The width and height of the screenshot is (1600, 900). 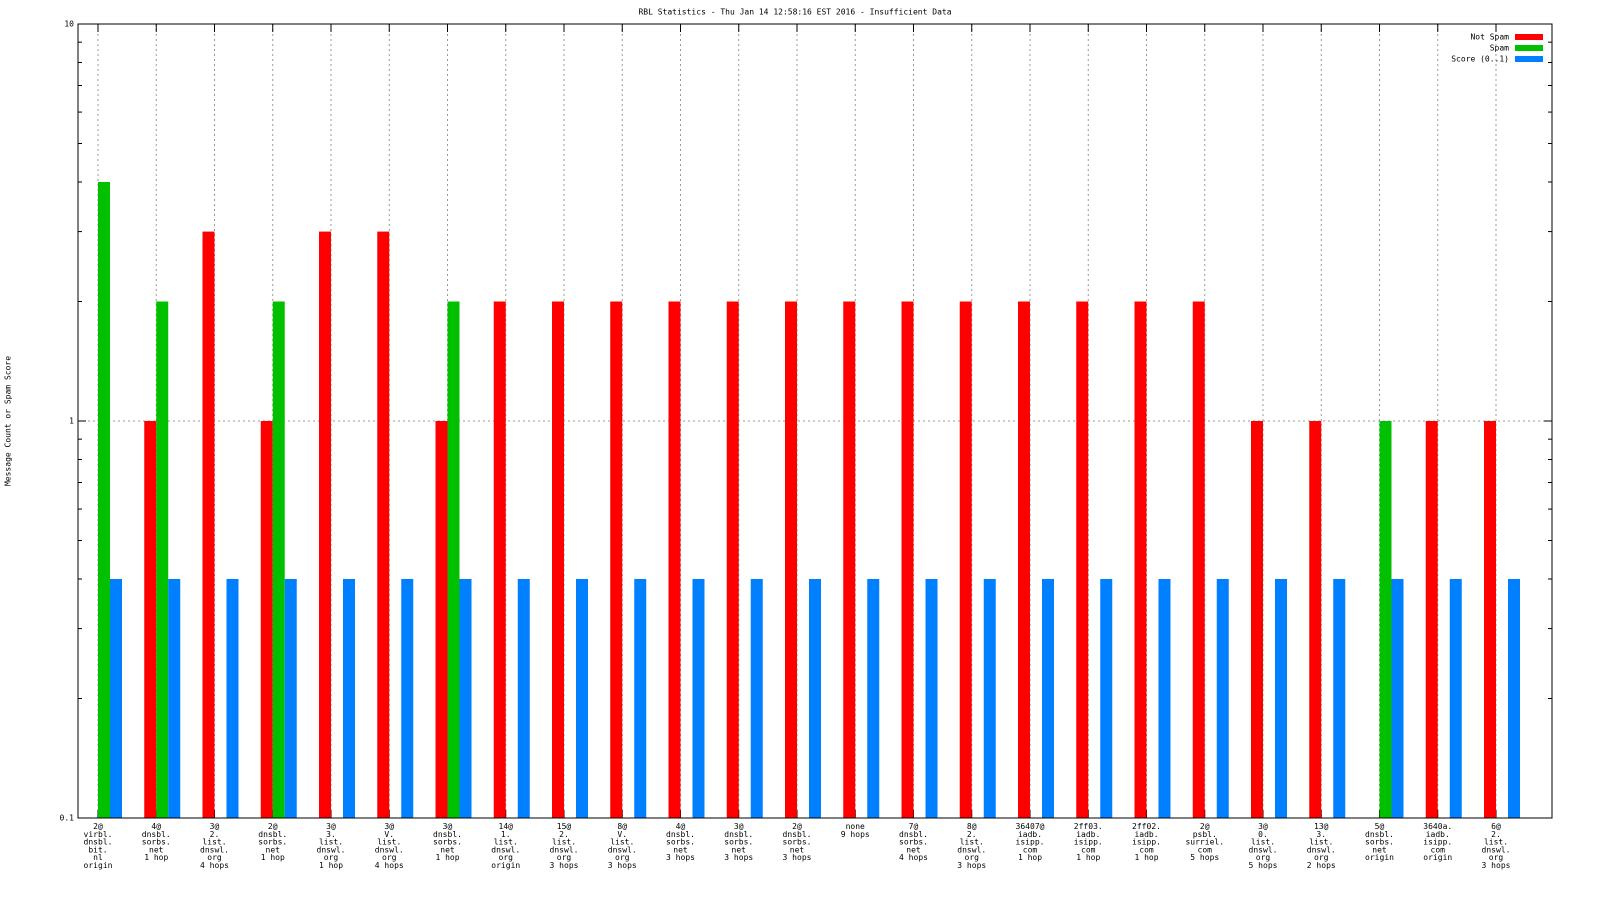 What do you see at coordinates (855, 830) in the screenshot?
I see `x-tick-label: none 9 hops` at bounding box center [855, 830].